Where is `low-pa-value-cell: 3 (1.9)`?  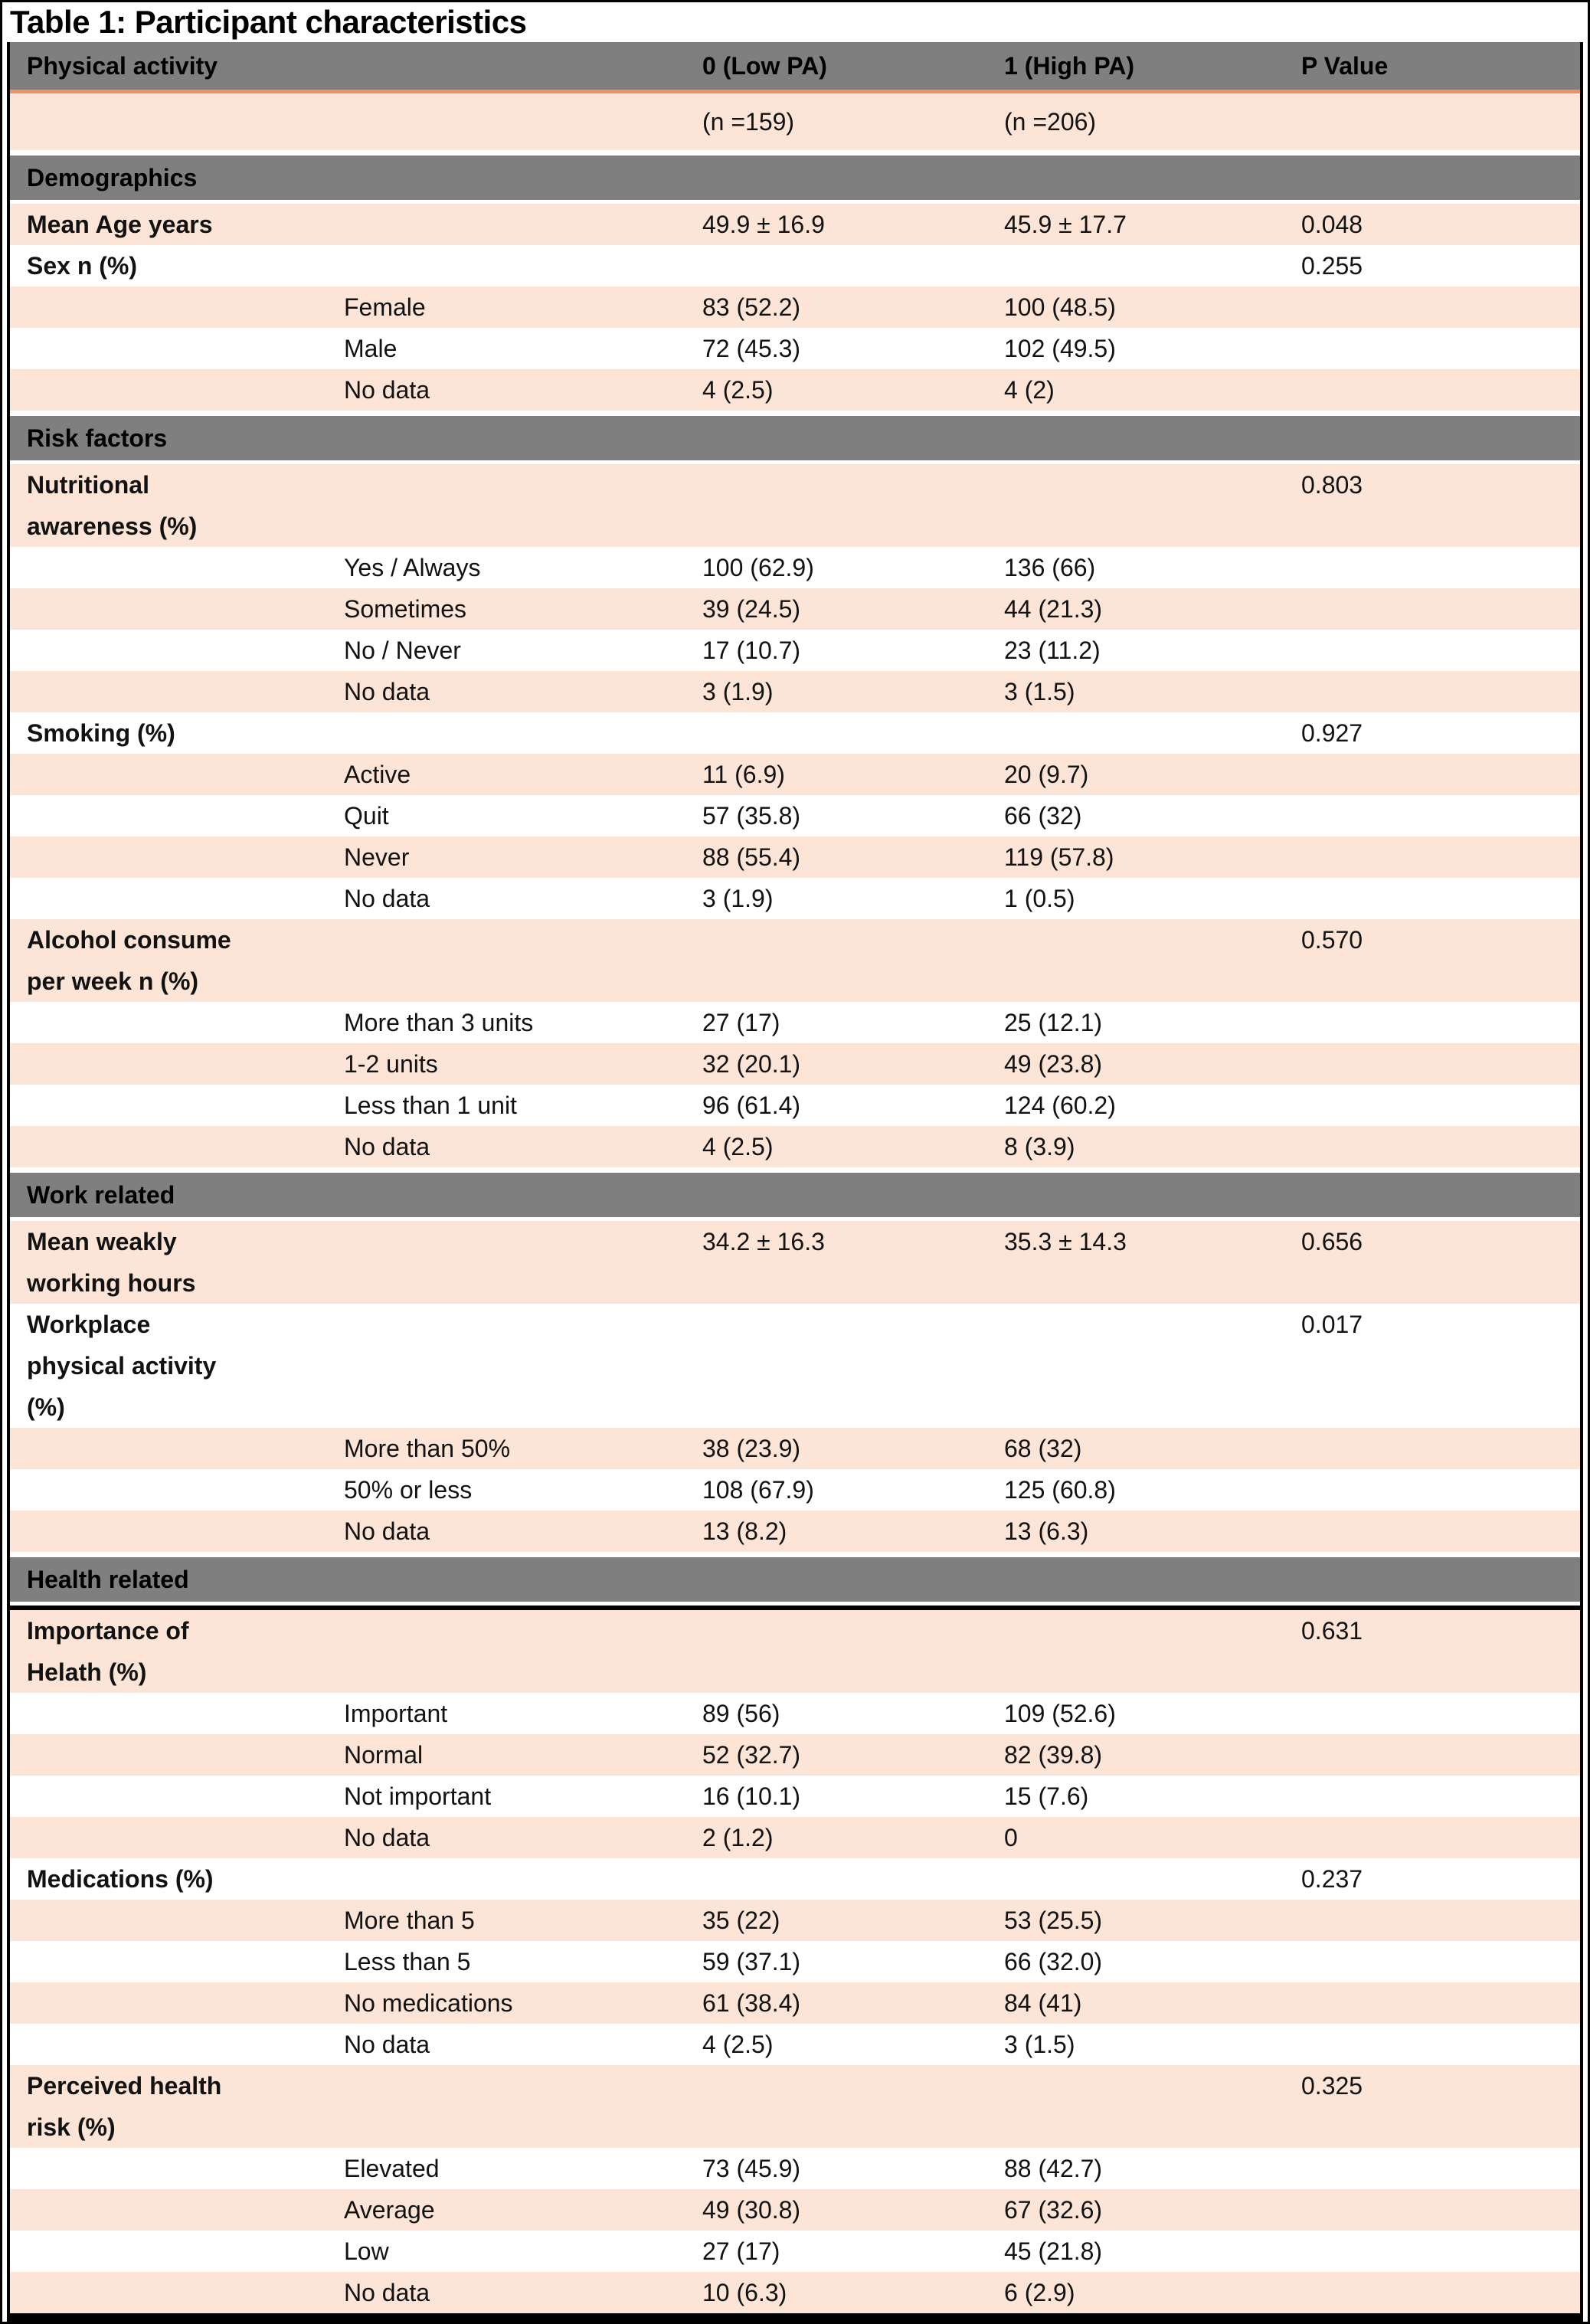
low-pa-value-cell: 3 (1.9) is located at coordinates (738, 691).